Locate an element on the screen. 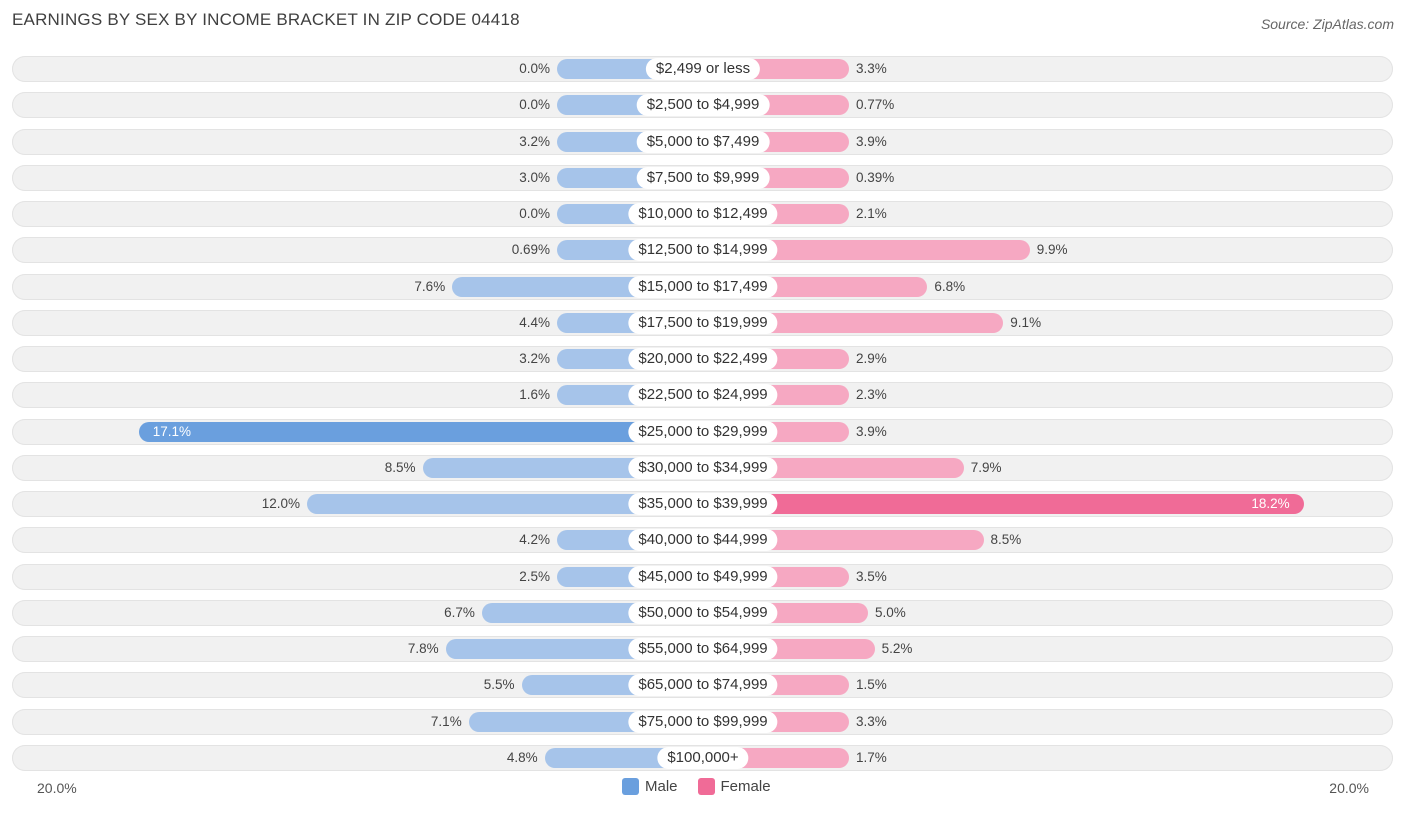  male-value-label: 4.4% is located at coordinates (534, 322).